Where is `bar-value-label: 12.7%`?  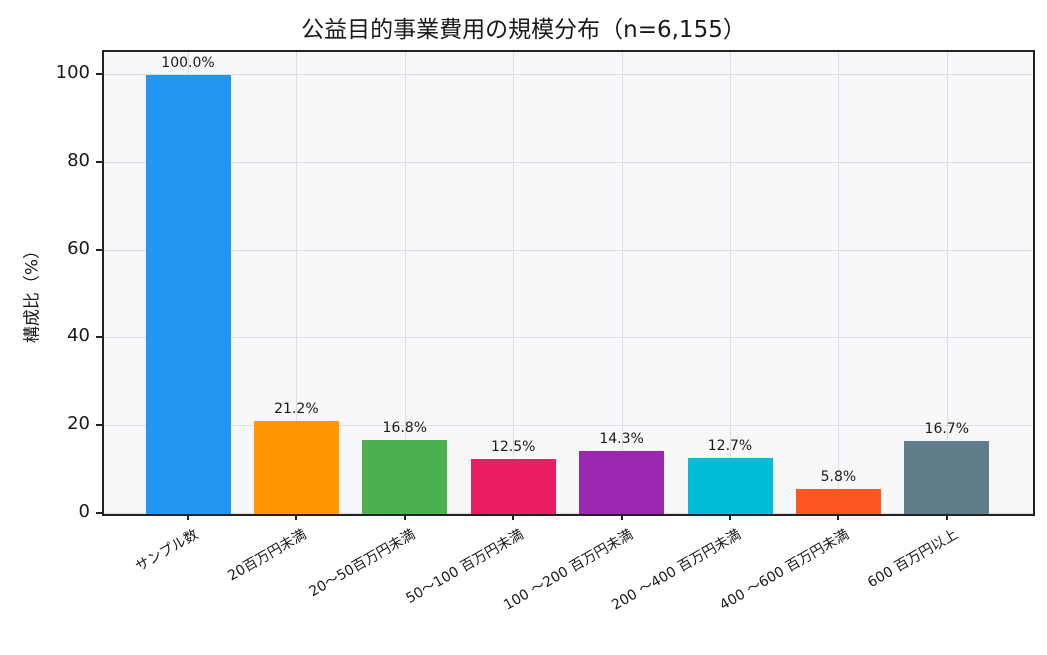 bar-value-label: 12.7% is located at coordinates (730, 446).